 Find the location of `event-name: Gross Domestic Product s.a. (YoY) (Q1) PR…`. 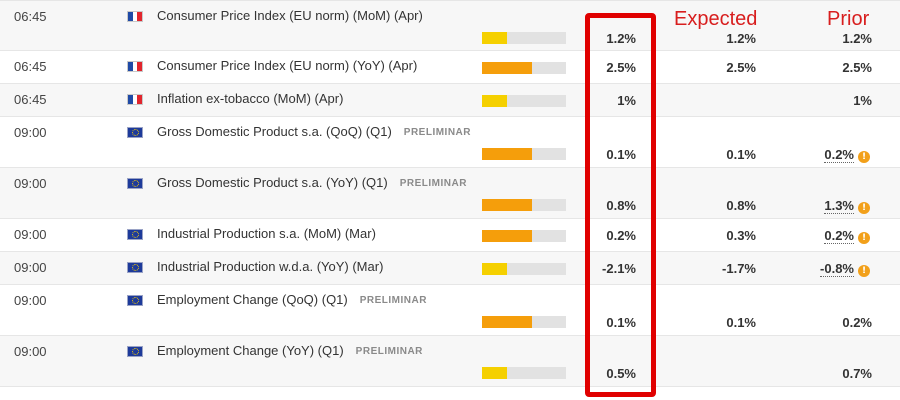

event-name: Gross Domestic Product s.a. (YoY) (Q1) PR… is located at coordinates (312, 182).